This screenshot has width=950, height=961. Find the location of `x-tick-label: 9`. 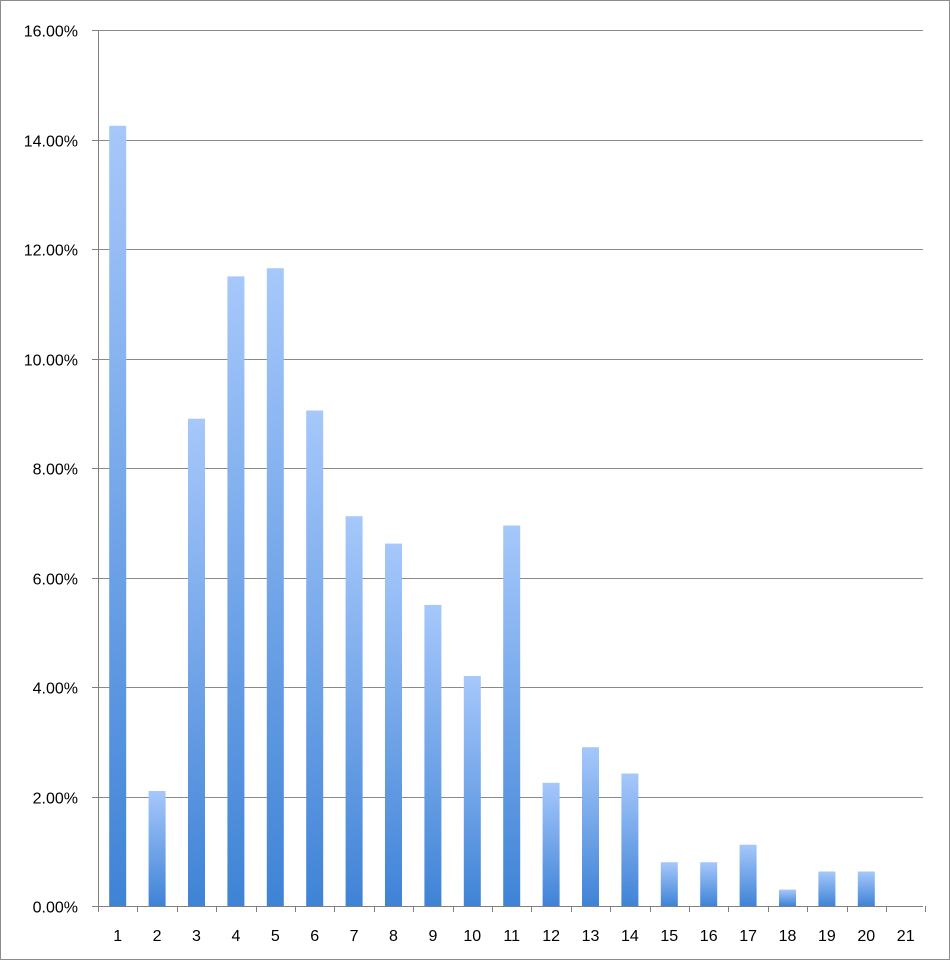

x-tick-label: 9 is located at coordinates (432, 936).